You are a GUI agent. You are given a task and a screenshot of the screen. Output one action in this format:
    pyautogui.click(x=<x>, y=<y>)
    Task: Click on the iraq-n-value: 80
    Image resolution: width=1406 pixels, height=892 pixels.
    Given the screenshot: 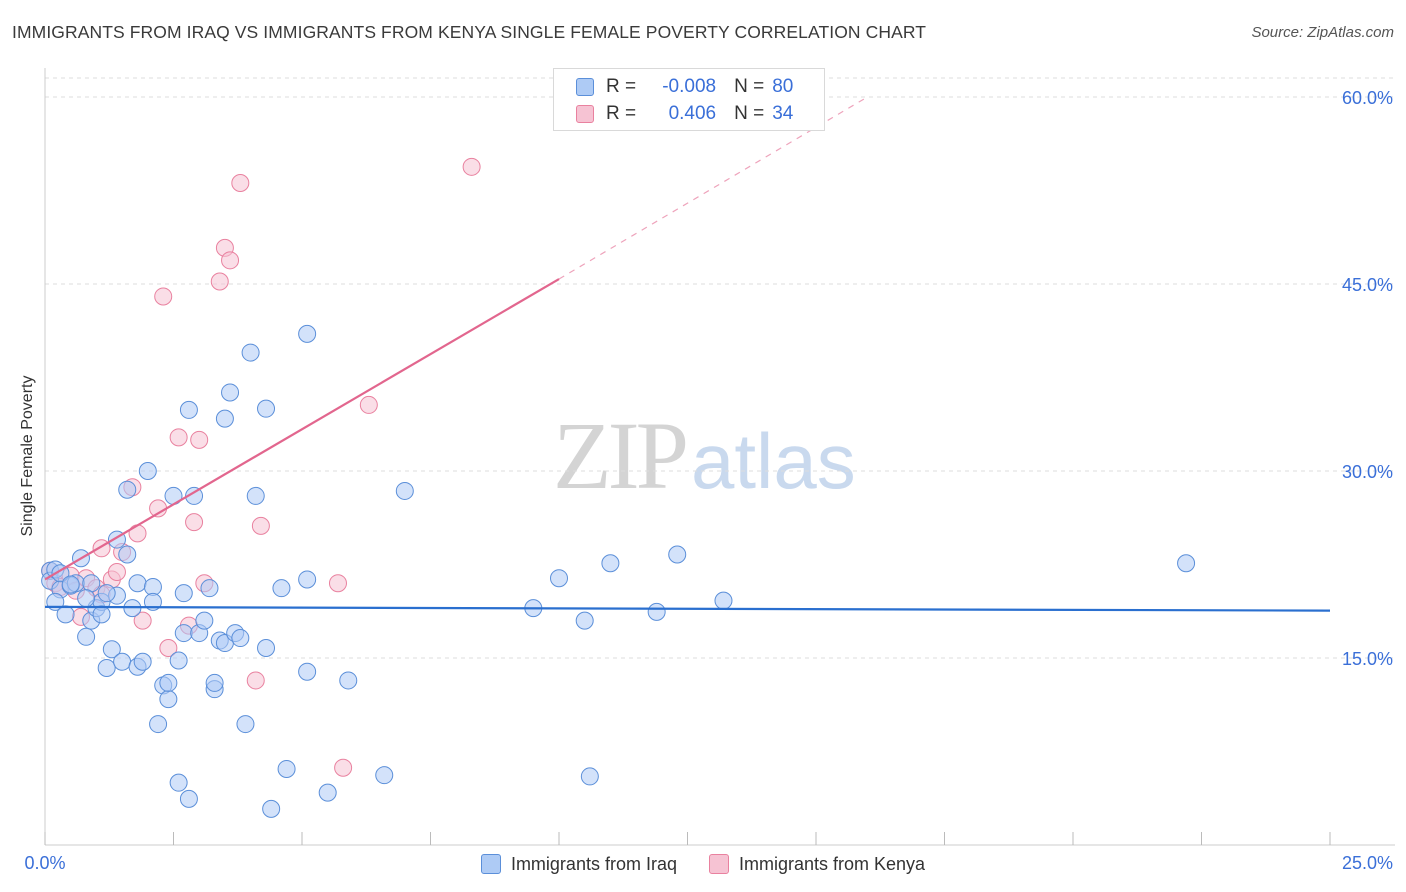 What is the action you would take?
    pyautogui.click(x=783, y=86)
    